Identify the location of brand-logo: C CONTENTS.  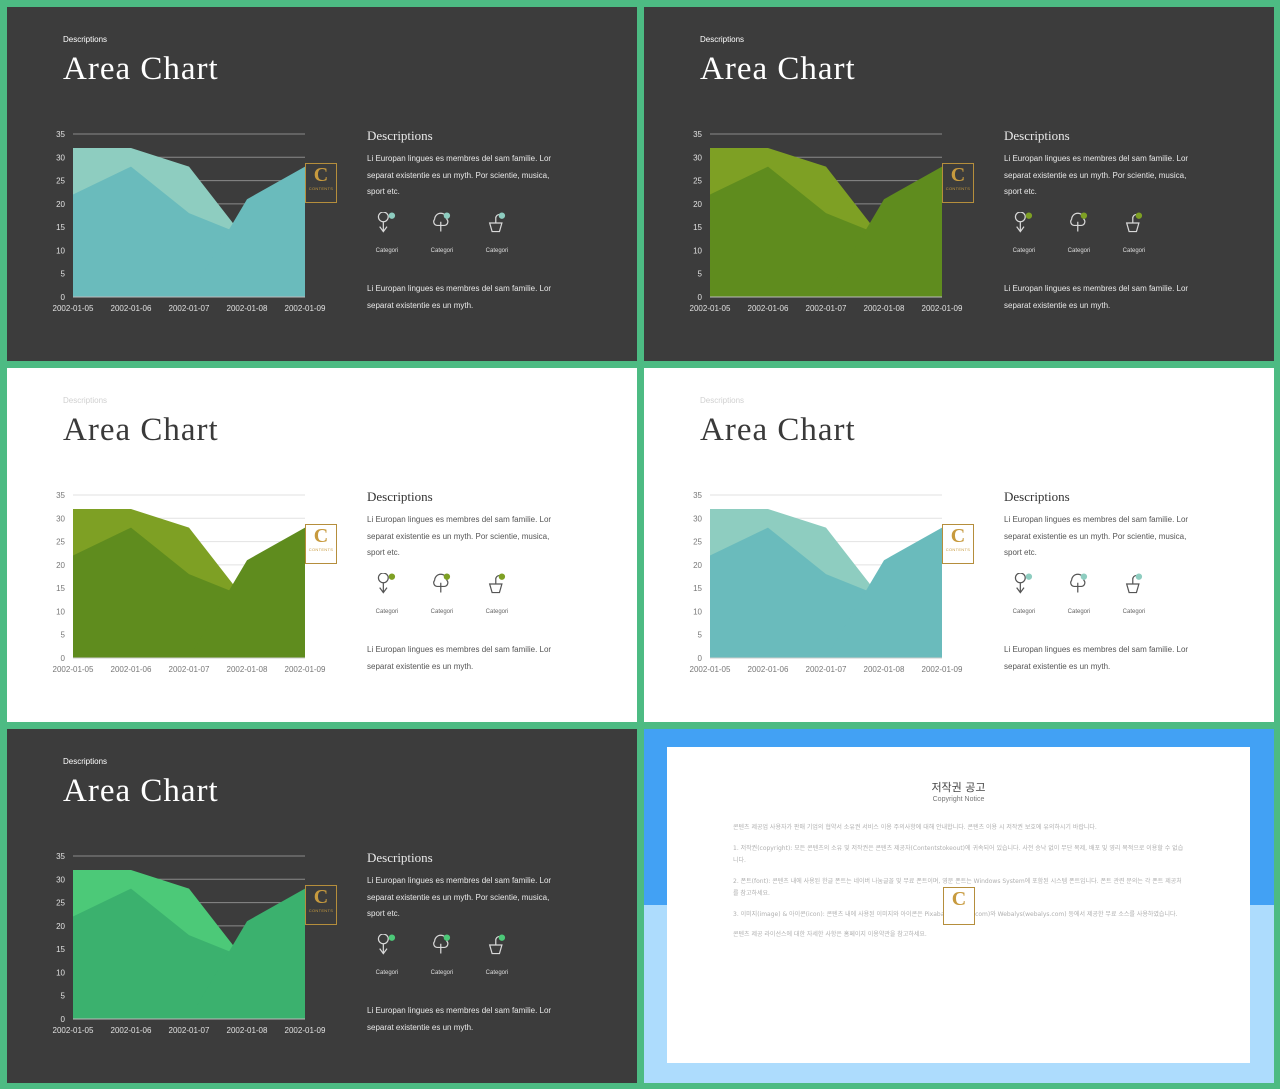
(321, 183).